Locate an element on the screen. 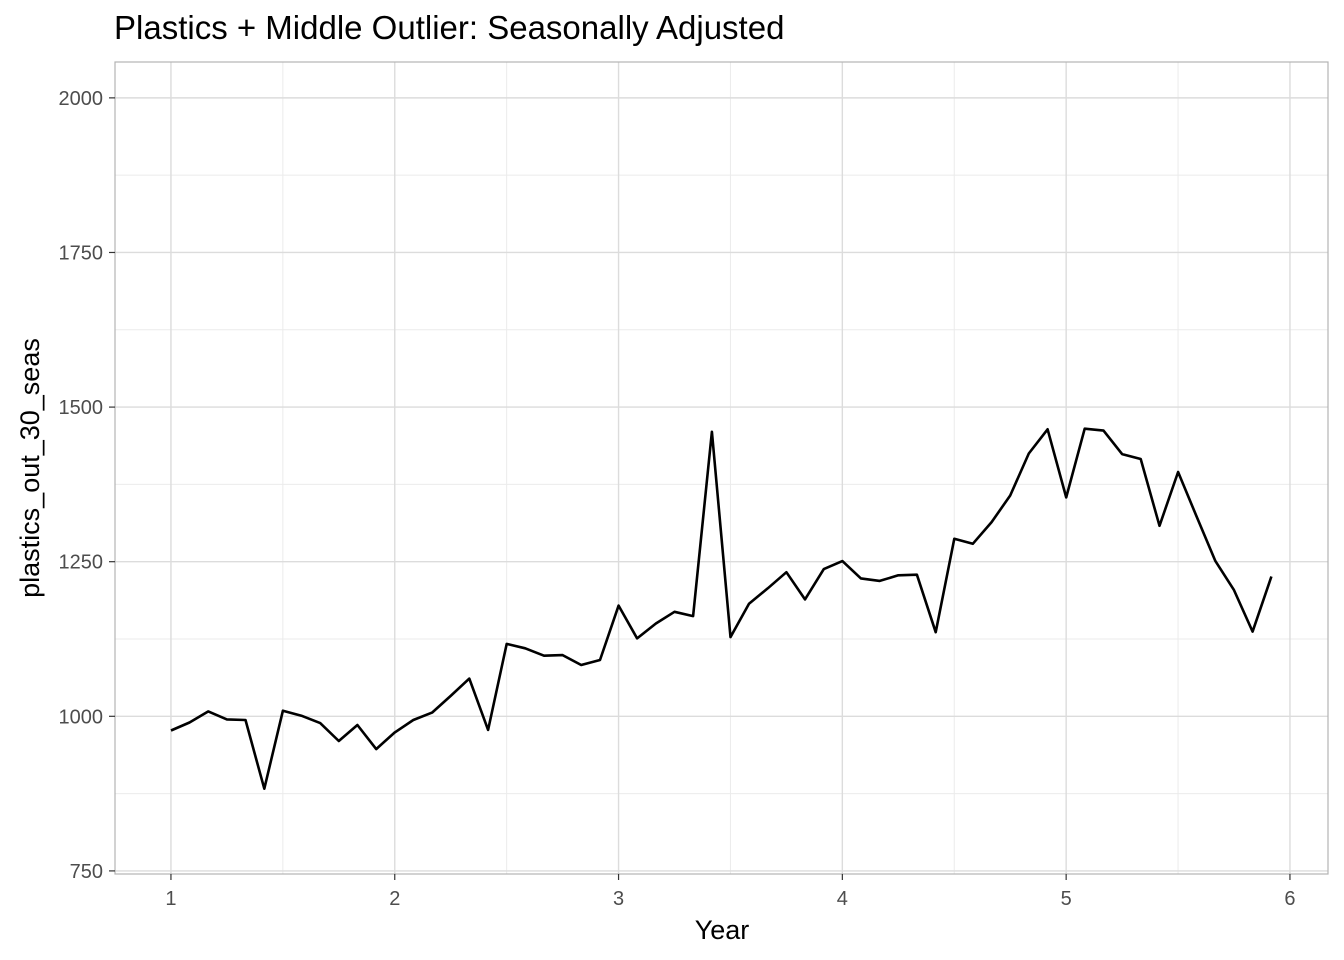 Image resolution: width=1344 pixels, height=960 pixels. y-tick-label: 1750 is located at coordinates (81, 253).